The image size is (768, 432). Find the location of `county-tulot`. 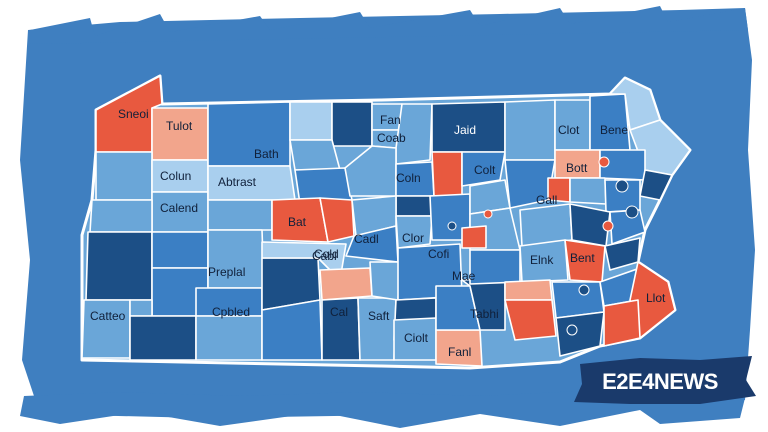

county-tulot is located at coordinates (180, 134).